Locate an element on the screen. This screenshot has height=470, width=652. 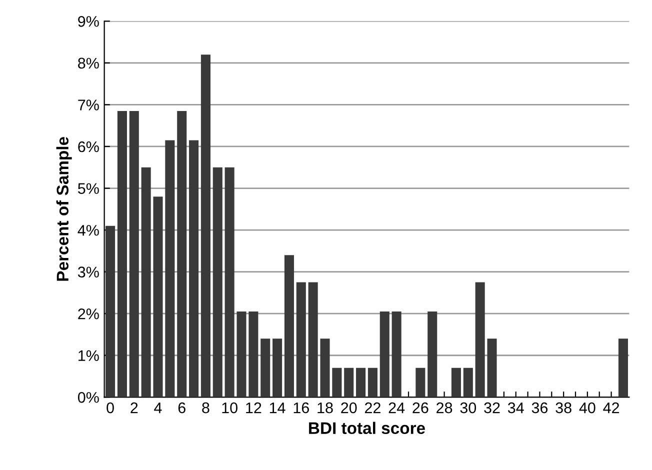
y-axis-title: Percent of Sample is located at coordinates (64, 209).